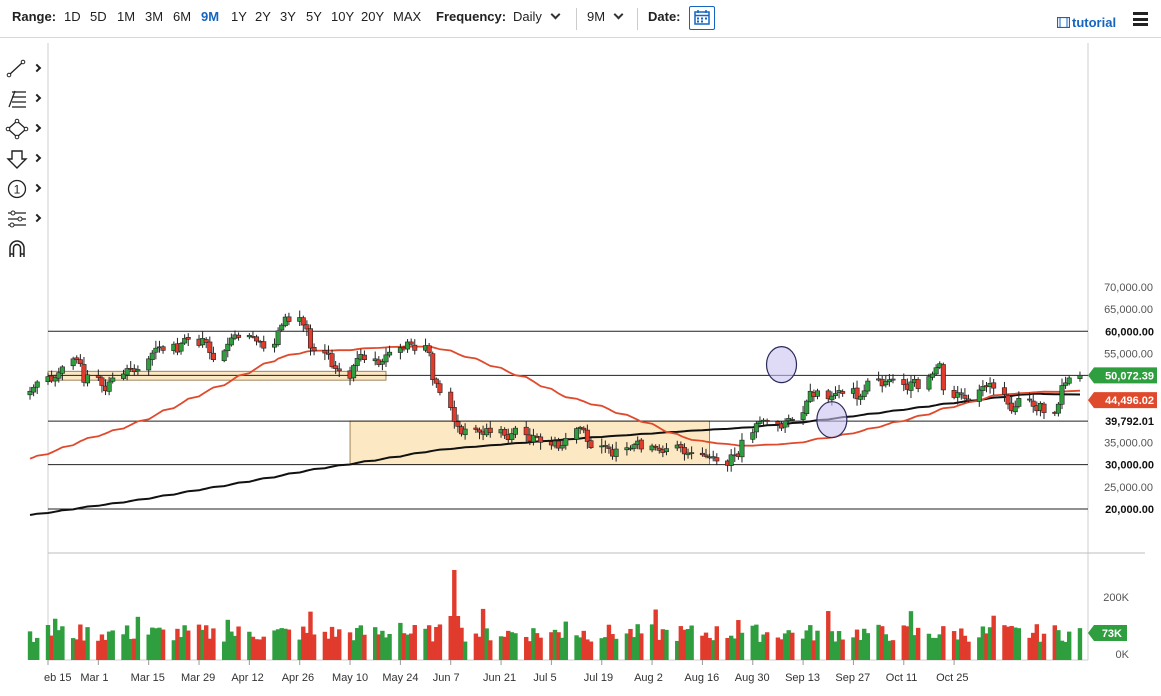 The image size is (1161, 696). Describe the element at coordinates (350, 678) in the screenshot. I see `x-tick-label: May 10` at that location.